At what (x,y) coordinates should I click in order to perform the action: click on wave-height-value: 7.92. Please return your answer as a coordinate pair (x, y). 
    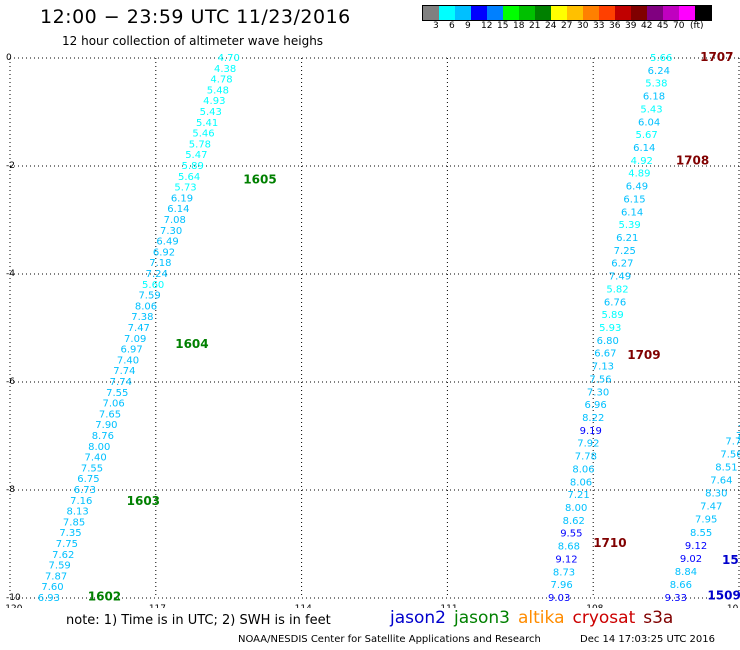
    Looking at the image, I should click on (588, 444).